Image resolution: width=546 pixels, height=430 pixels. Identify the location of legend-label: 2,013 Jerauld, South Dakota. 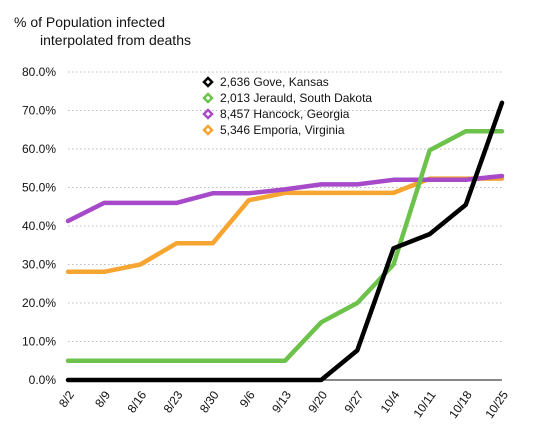
(296, 98).